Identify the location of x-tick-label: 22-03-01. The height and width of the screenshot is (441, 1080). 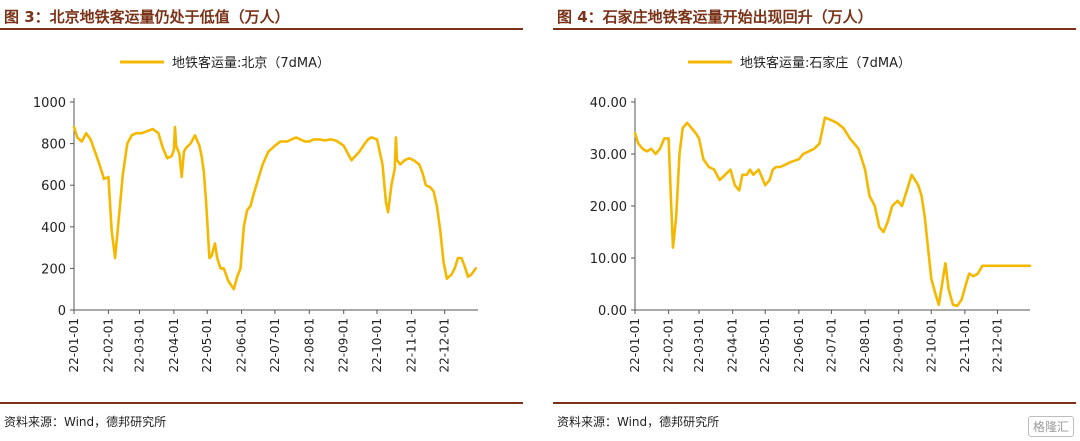
(139, 345).